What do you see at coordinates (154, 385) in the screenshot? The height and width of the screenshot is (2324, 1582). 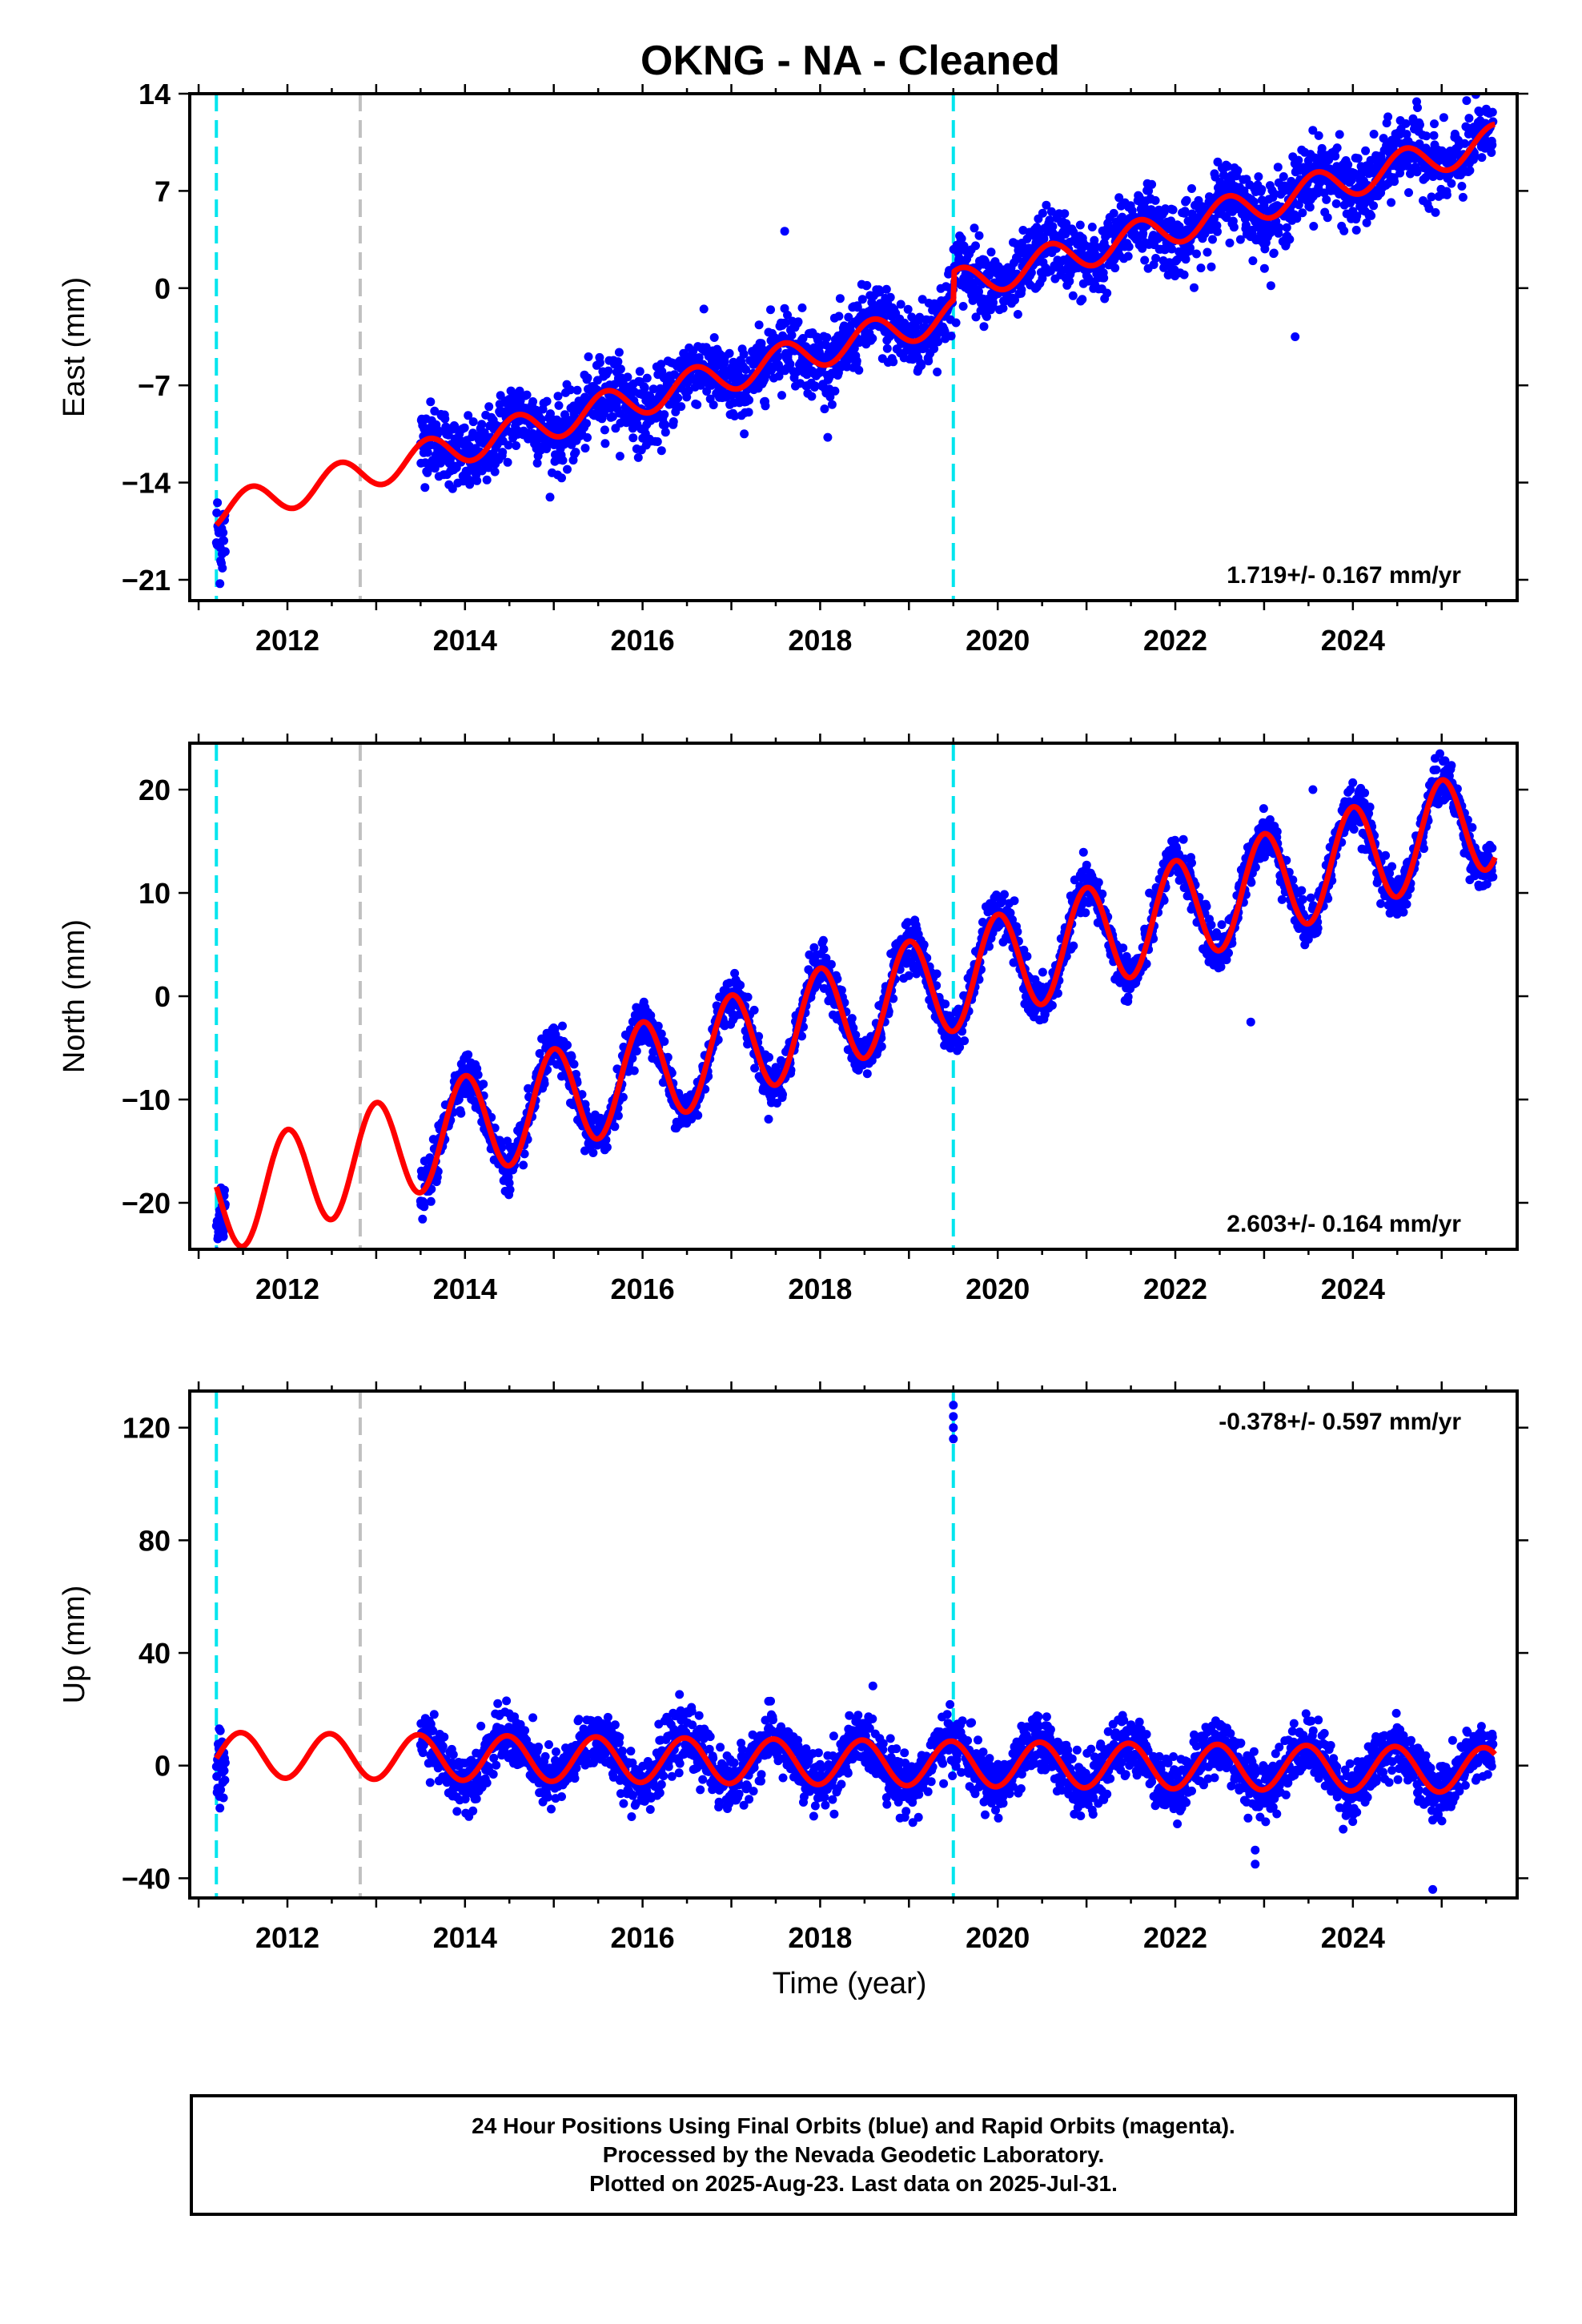 I see `east-y-tick-label: −7` at bounding box center [154, 385].